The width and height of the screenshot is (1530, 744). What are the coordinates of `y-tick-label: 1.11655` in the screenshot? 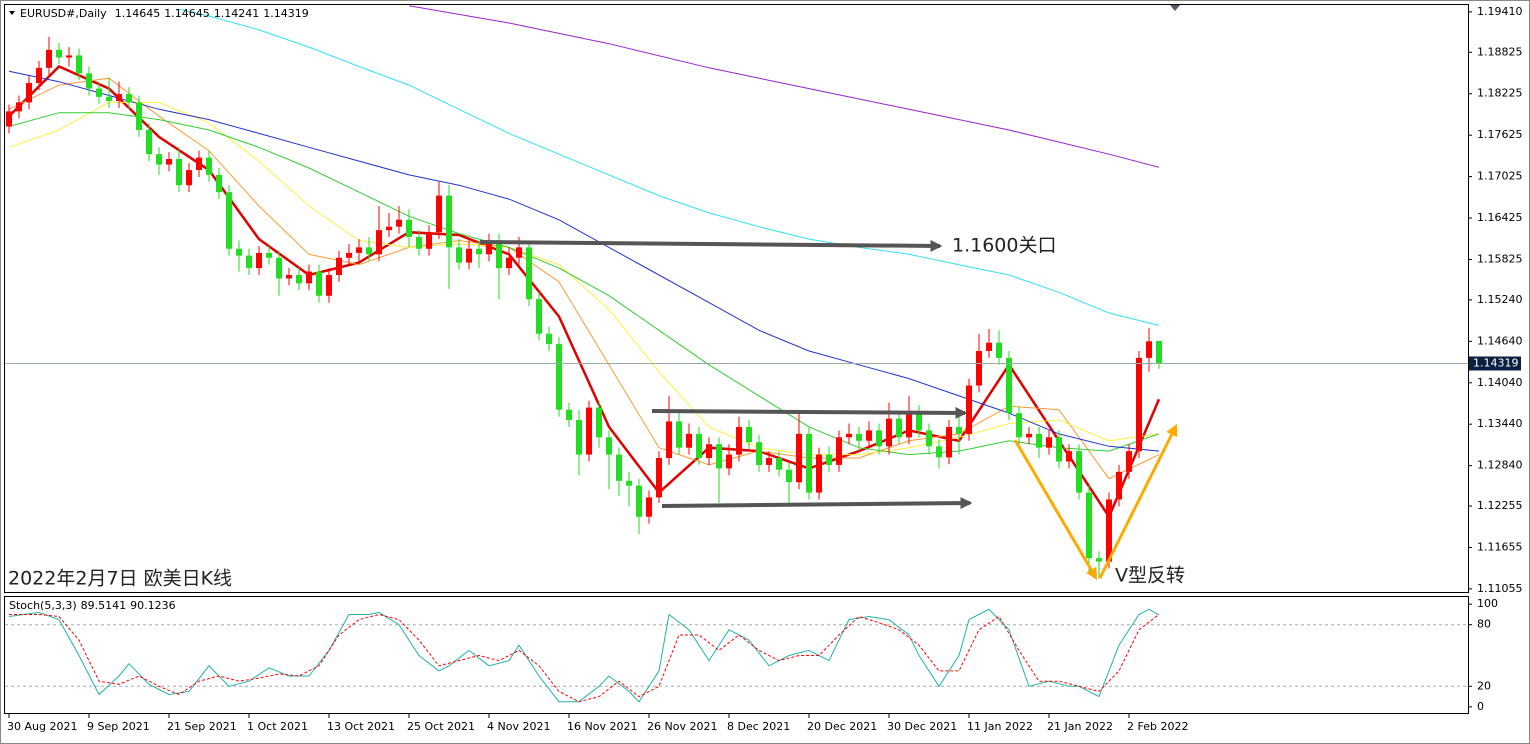 It's located at (1500, 546).